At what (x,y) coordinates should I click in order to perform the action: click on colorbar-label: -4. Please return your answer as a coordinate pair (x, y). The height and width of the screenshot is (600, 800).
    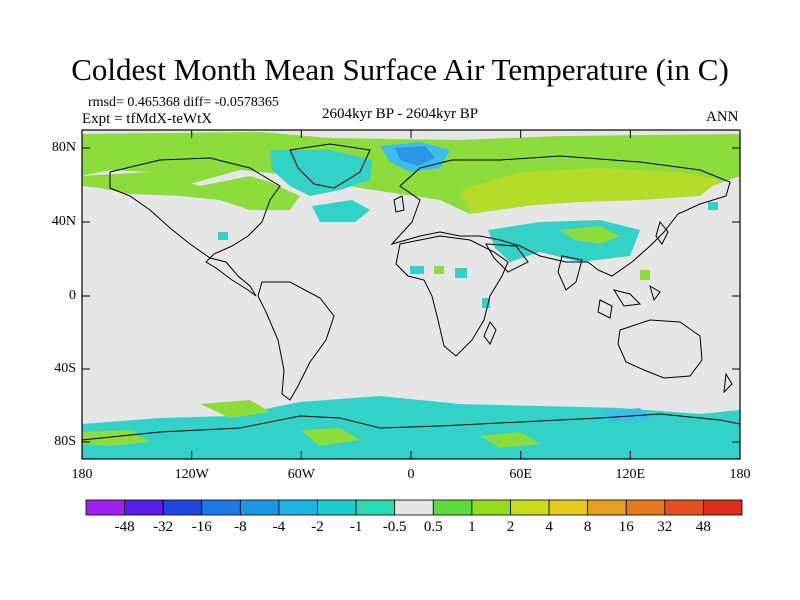
    Looking at the image, I should click on (279, 527).